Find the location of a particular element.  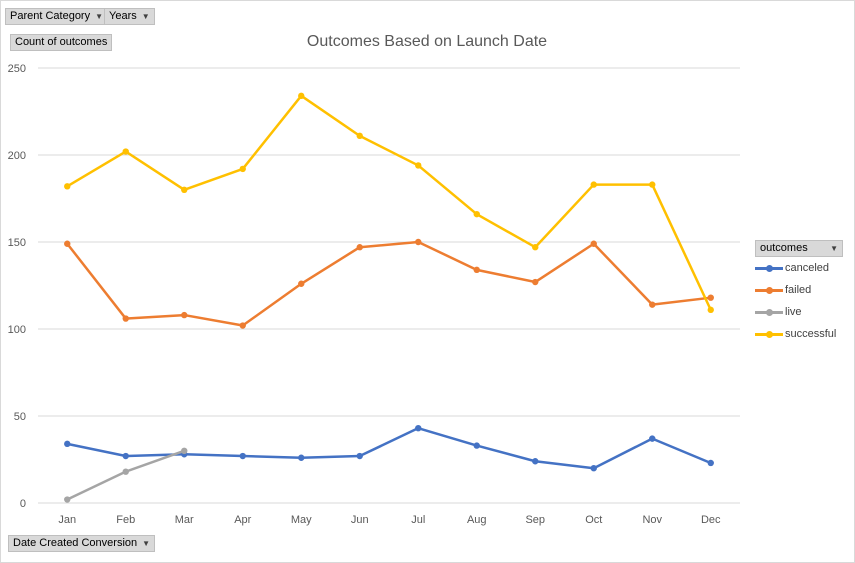

y-tick-label: 50 is located at coordinates (20, 417).